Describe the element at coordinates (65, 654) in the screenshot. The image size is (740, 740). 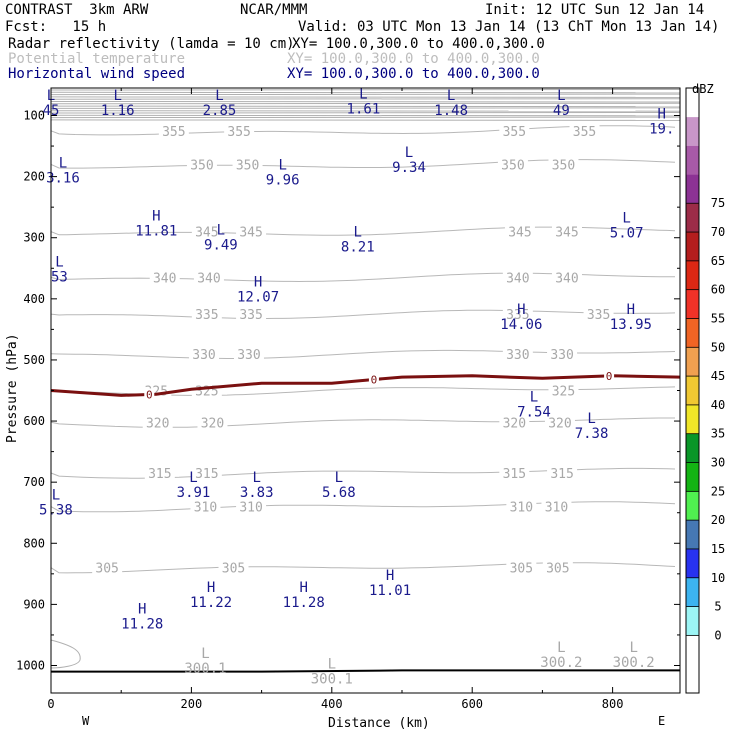
I see `terrain-contour` at that location.